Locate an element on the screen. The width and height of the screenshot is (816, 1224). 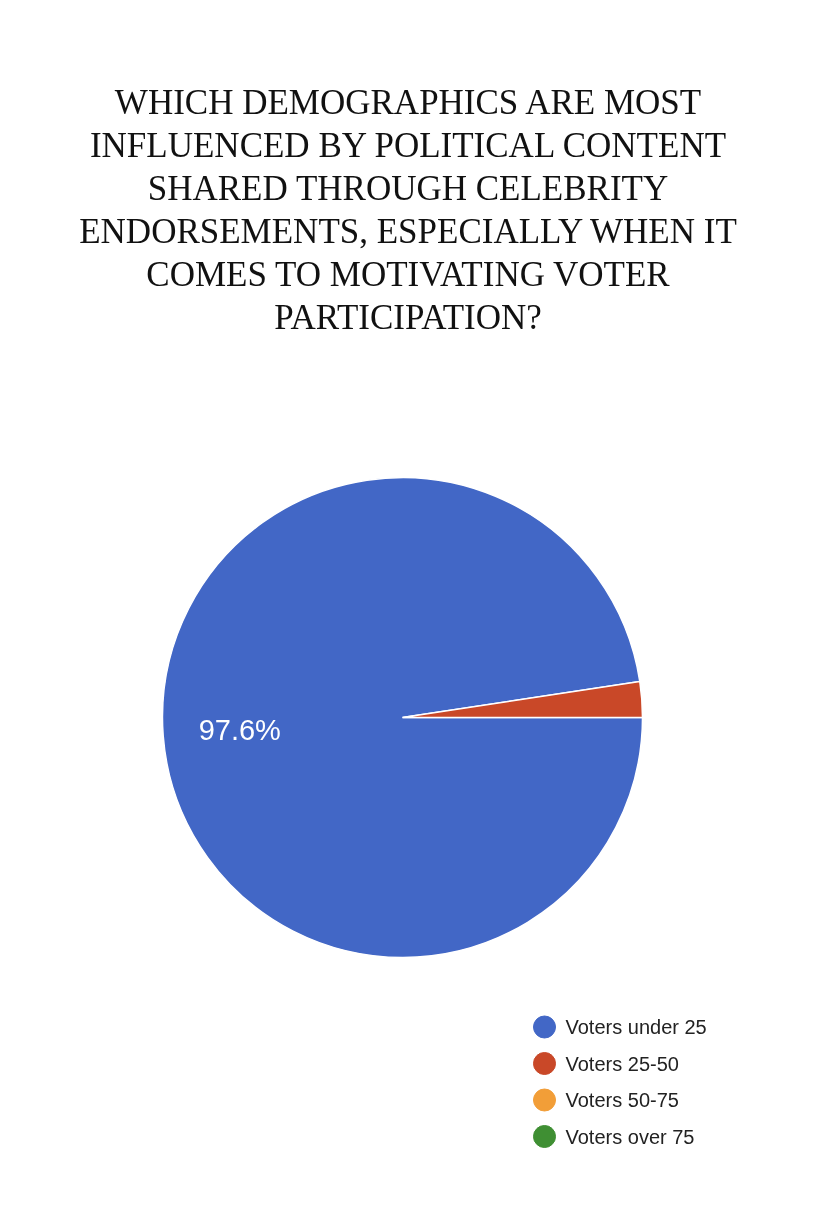
legend-label: Voters over 75 is located at coordinates (630, 1136).